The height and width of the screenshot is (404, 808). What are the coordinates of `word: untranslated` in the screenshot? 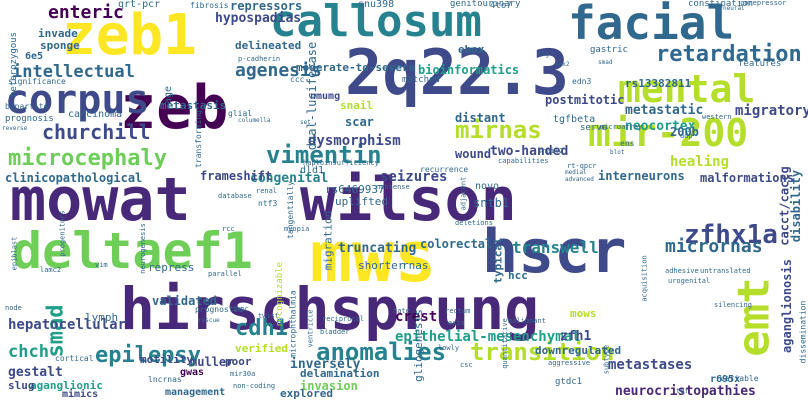 It's located at (725, 271).